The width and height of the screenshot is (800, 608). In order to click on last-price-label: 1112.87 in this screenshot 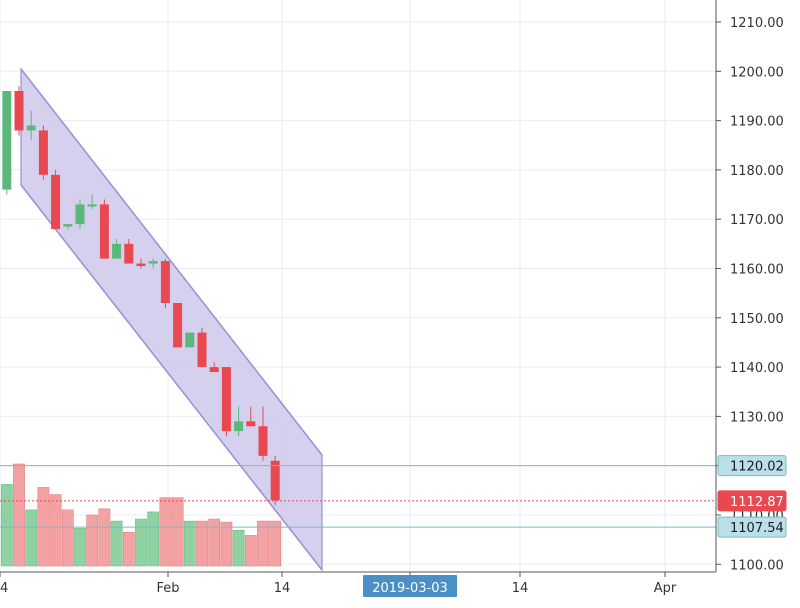, I will do `click(757, 502)`.